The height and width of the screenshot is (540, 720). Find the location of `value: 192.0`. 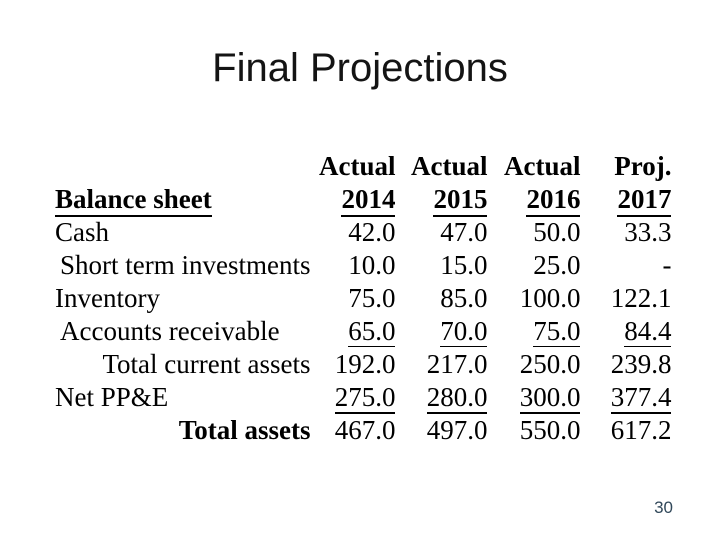

value: 192.0 is located at coordinates (365, 364).